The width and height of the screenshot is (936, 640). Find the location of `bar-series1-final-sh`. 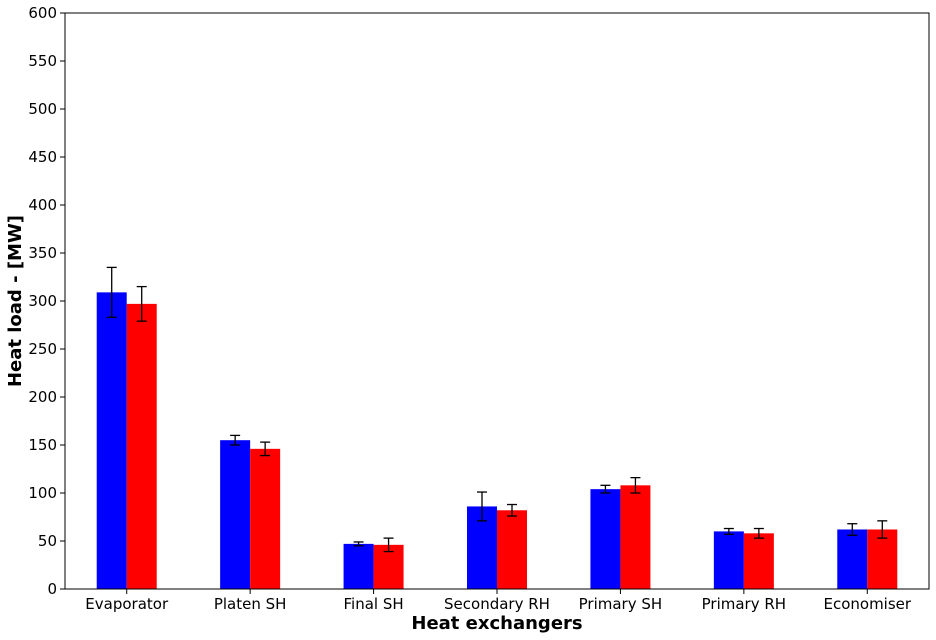

bar-series1-final-sh is located at coordinates (358, 566).